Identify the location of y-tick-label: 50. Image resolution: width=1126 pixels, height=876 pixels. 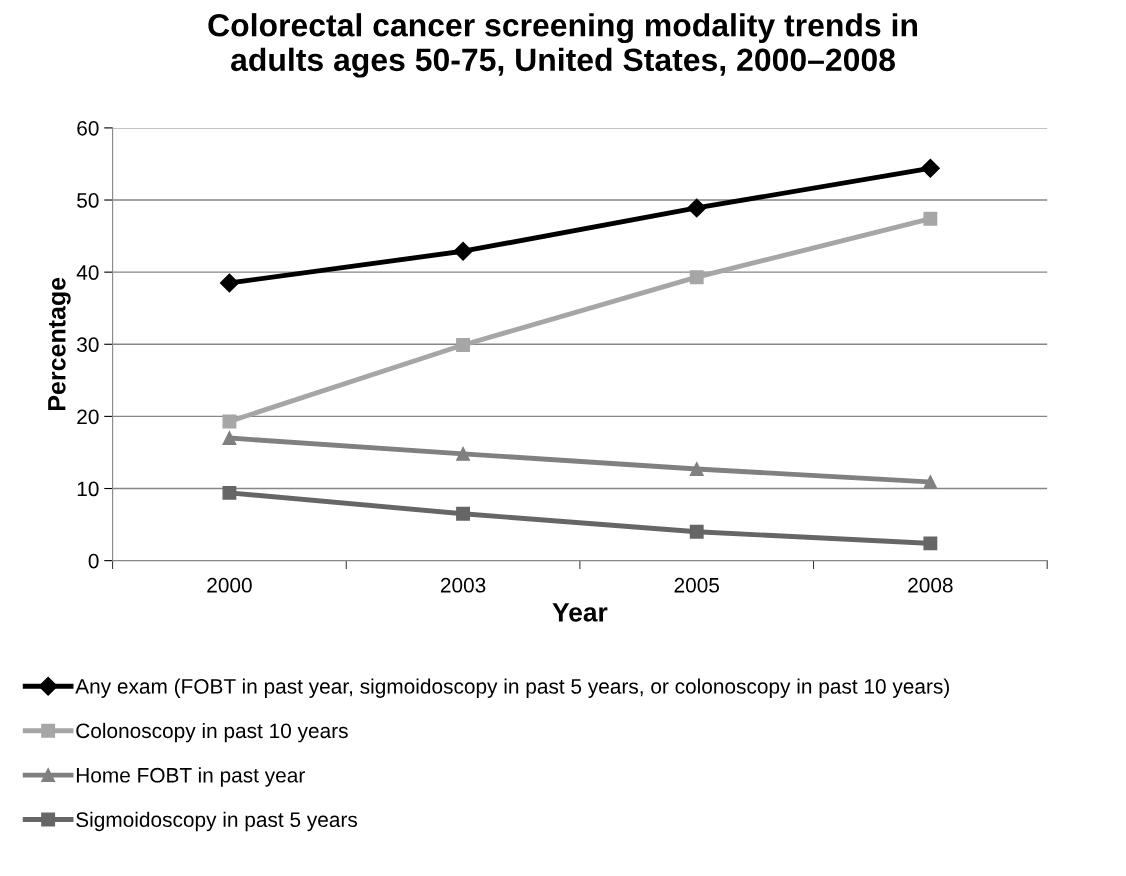
(88, 200).